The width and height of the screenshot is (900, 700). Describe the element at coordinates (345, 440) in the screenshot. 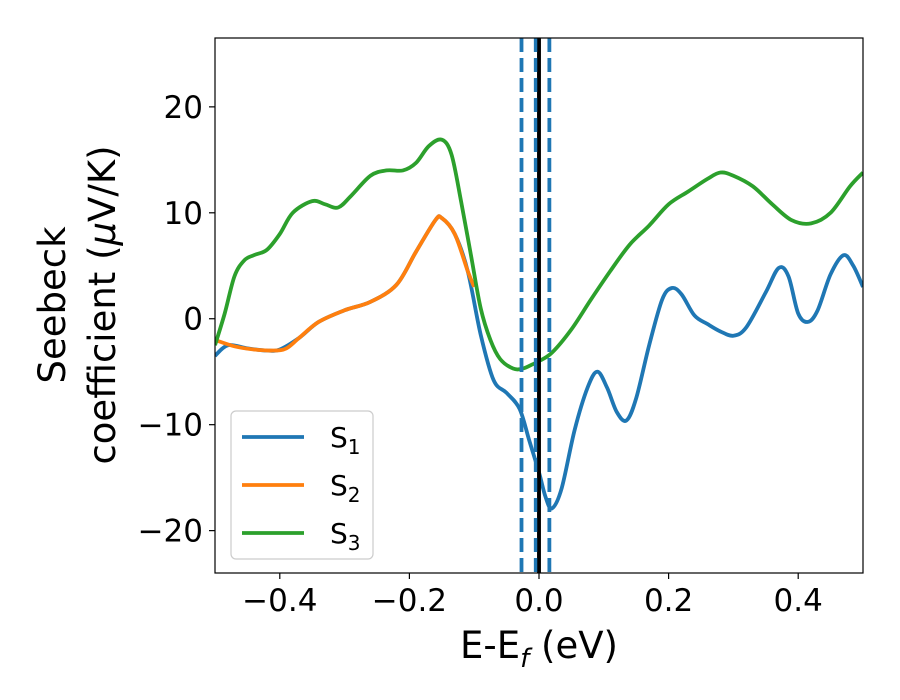

I see `legend-label: S1` at that location.